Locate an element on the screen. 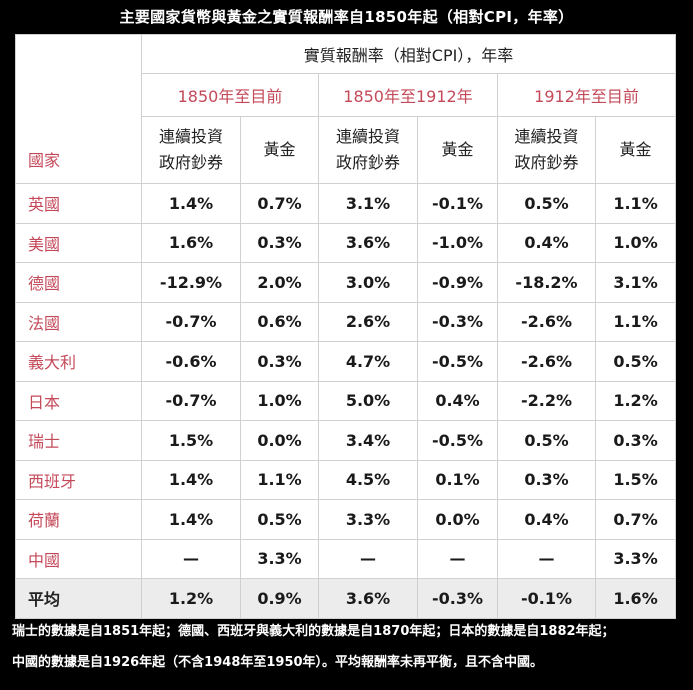 This screenshot has height=690, width=693. value-cell: 5.0% is located at coordinates (368, 400).